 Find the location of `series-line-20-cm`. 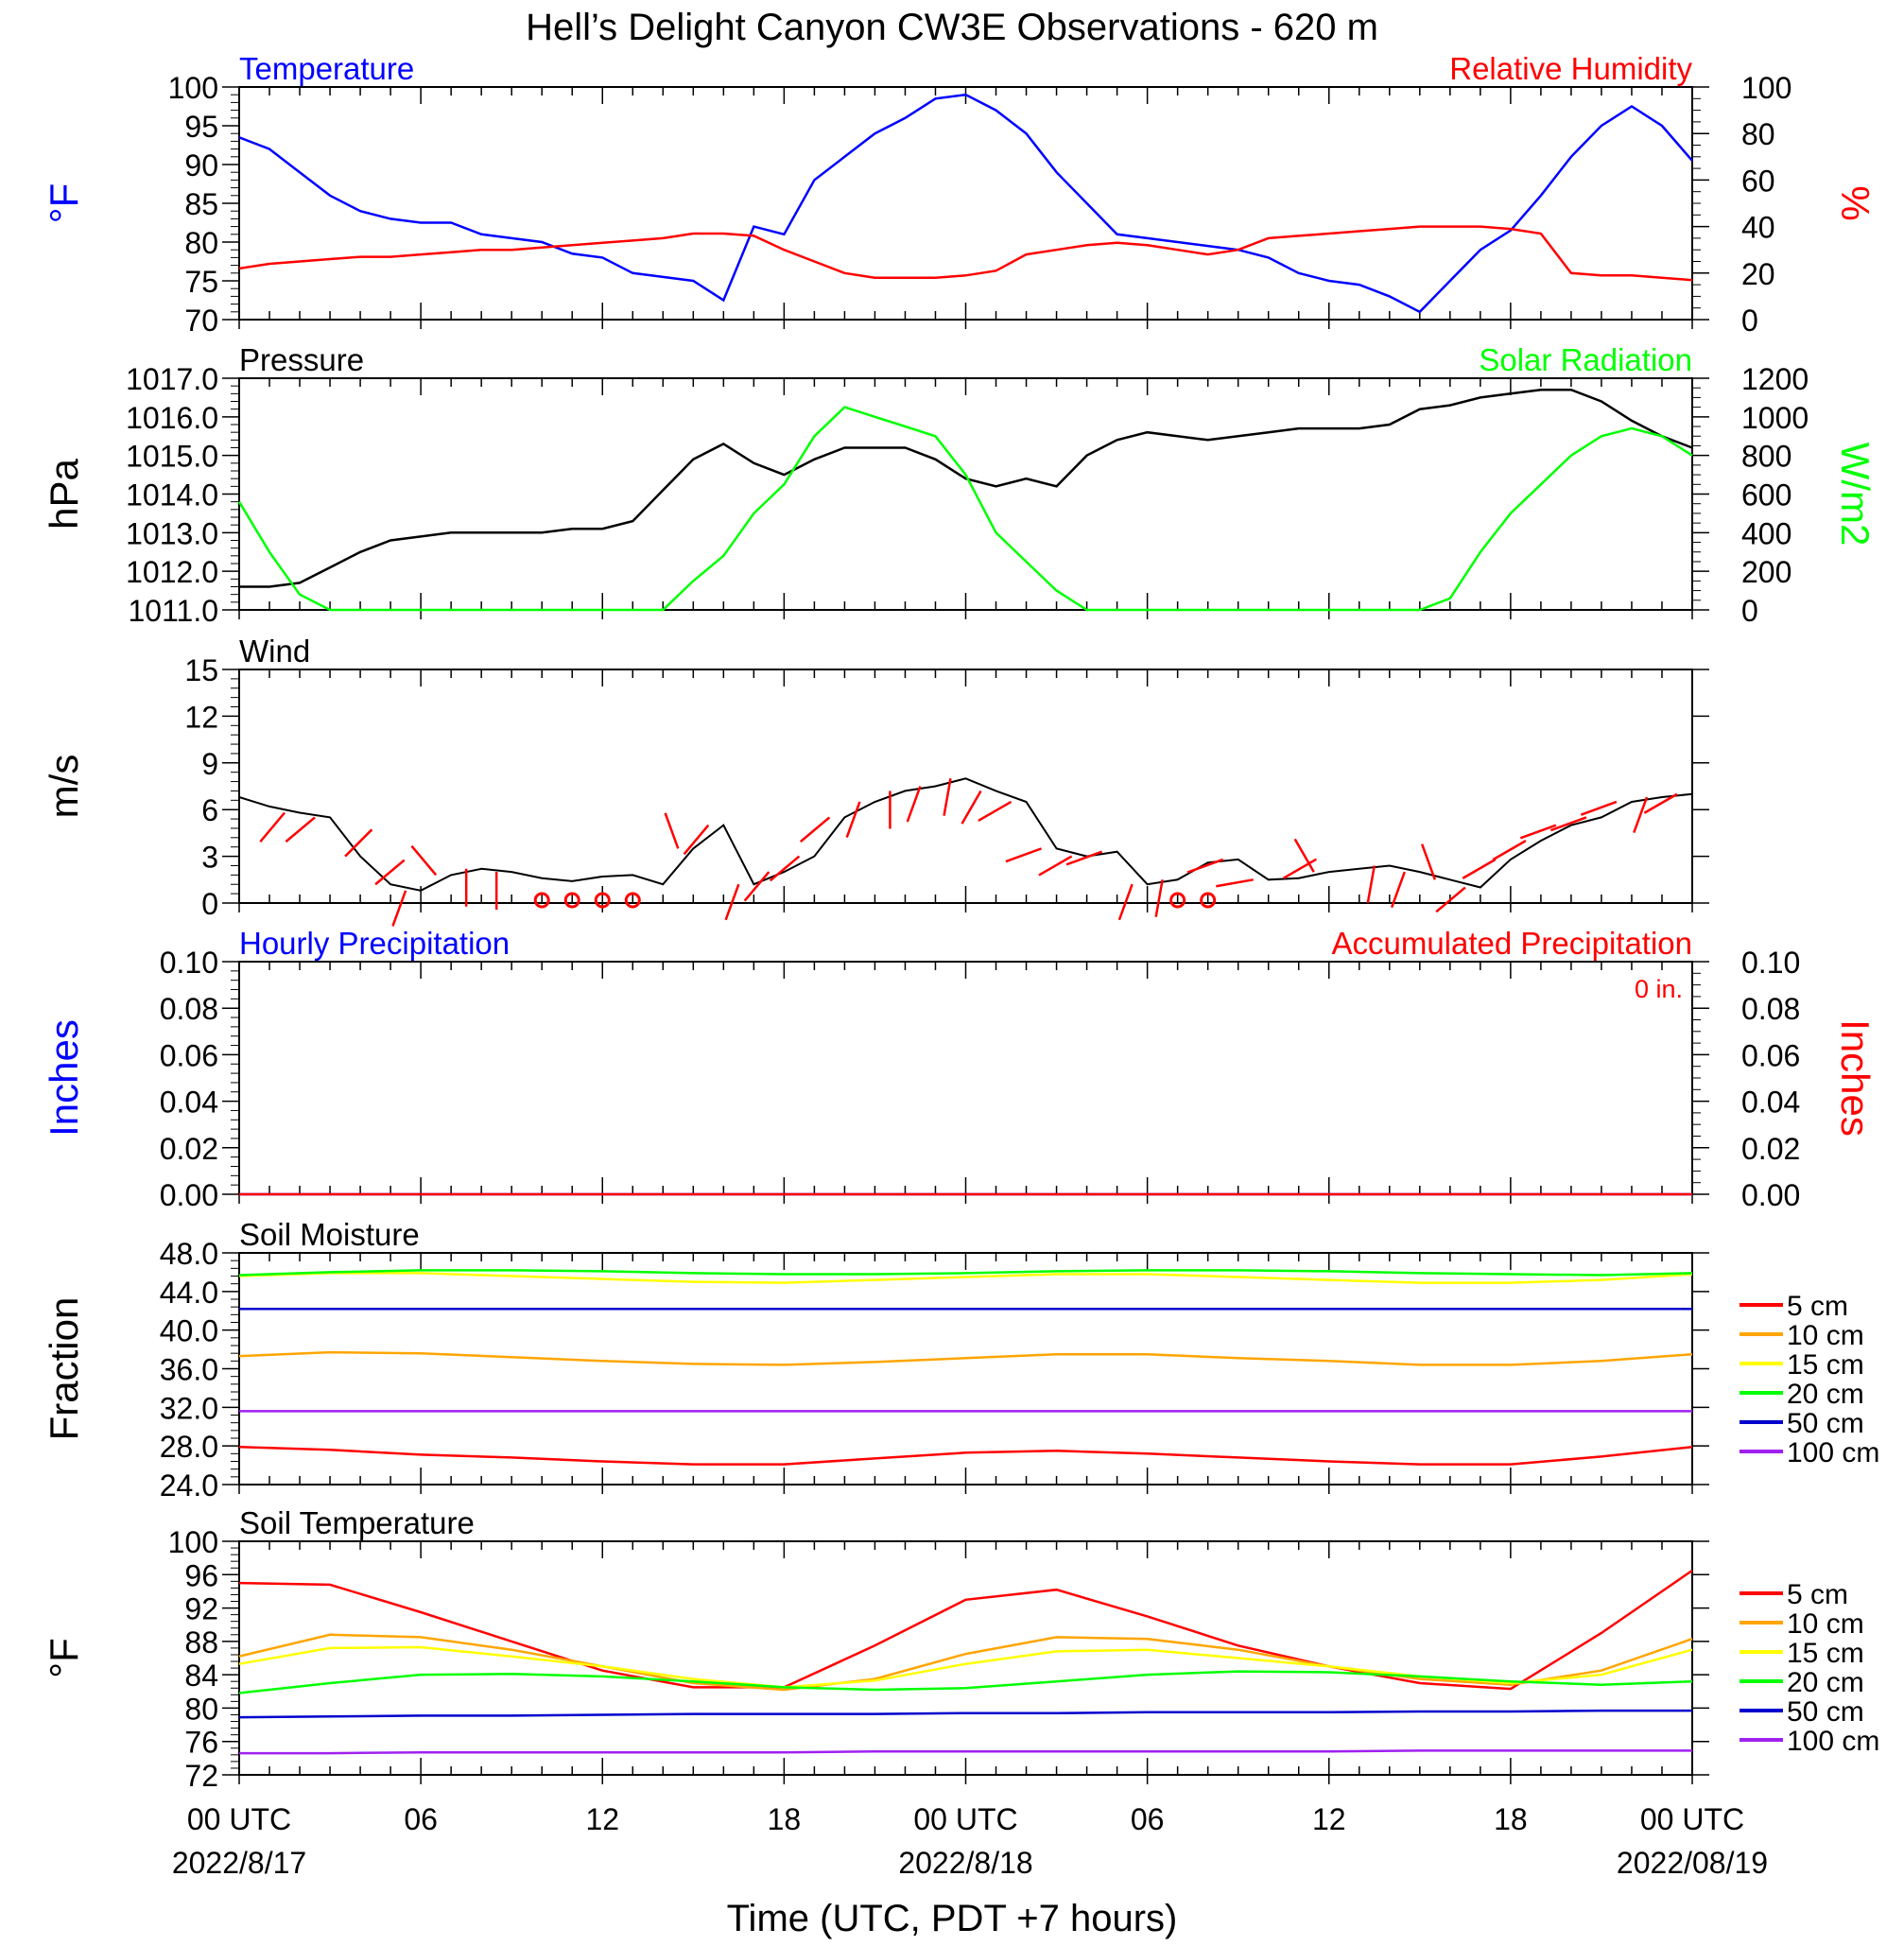

series-line-20-cm is located at coordinates (966, 1682).